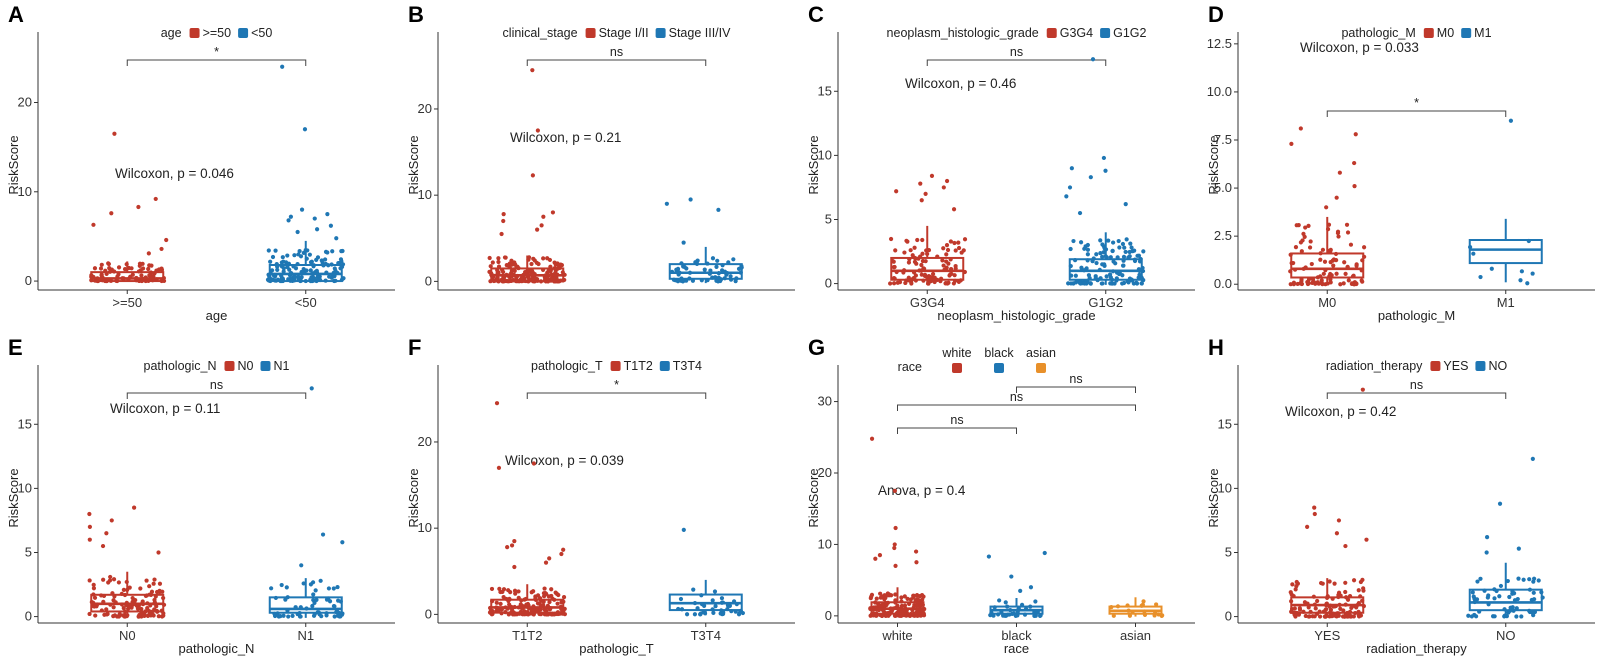 The image size is (1610, 667). What do you see at coordinates (1228, 616) in the screenshot?
I see `y-tick-label: 0` at bounding box center [1228, 616].